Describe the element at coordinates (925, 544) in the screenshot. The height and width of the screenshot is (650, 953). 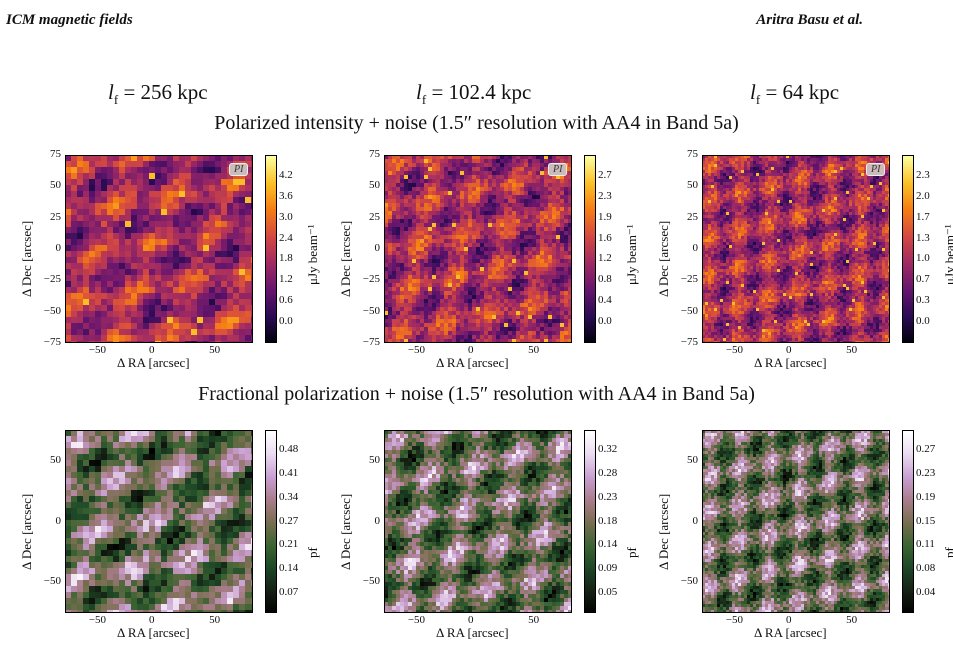
I see `colorbar-tick-label: 0.11` at that location.